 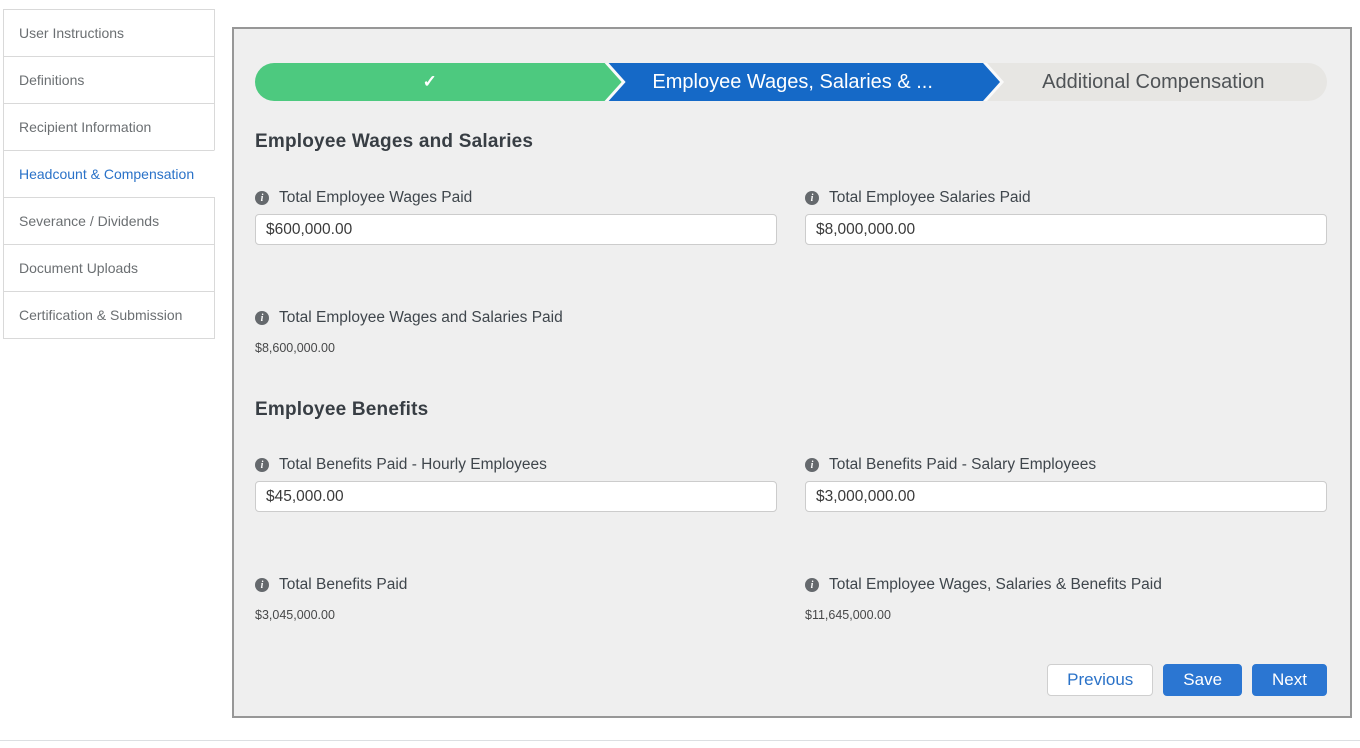 What do you see at coordinates (516, 585) in the screenshot?
I see `field-label: i Total Benefits Paid` at bounding box center [516, 585].